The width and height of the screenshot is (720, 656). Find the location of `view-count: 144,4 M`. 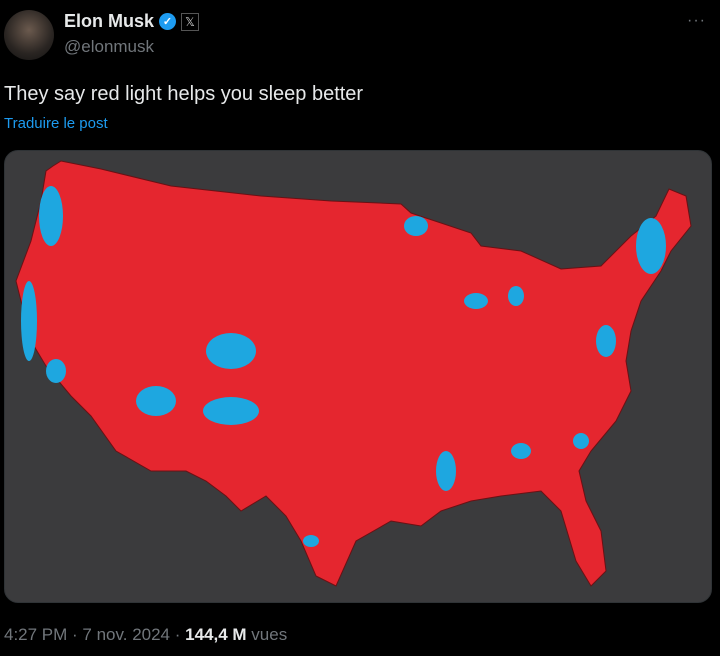

view-count: 144,4 M is located at coordinates (216, 634).